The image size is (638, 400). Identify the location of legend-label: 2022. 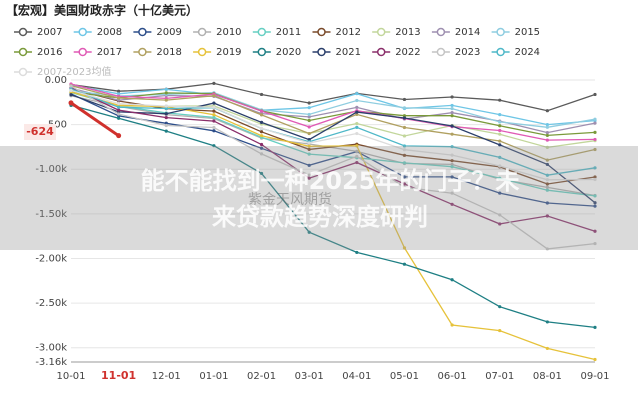
(407, 52).